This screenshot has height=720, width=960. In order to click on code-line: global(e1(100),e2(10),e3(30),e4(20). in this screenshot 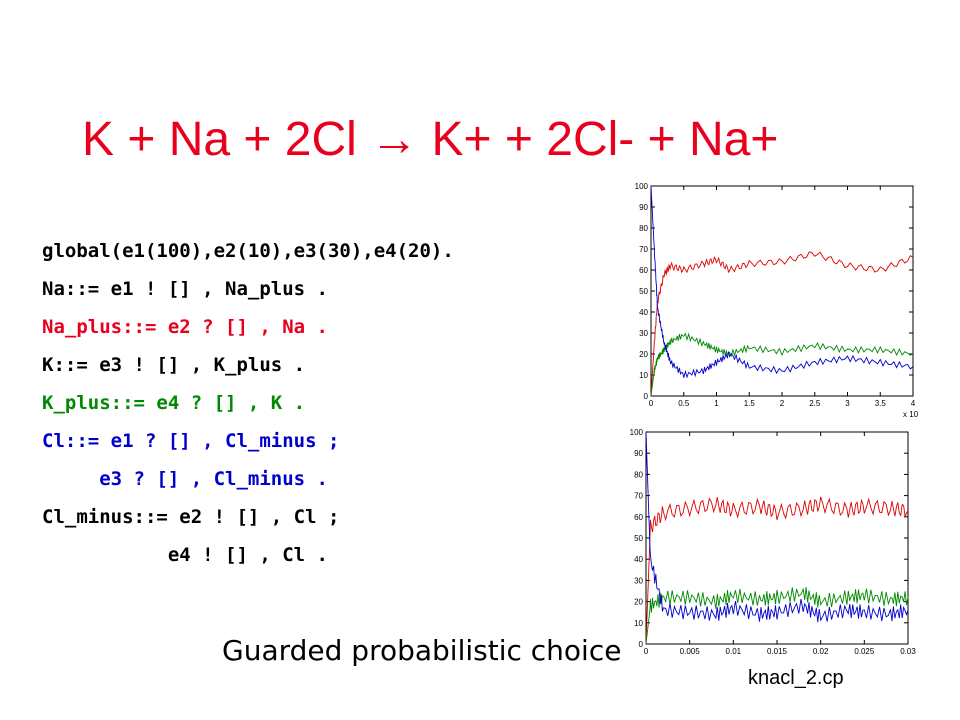, I will do `click(248, 251)`.